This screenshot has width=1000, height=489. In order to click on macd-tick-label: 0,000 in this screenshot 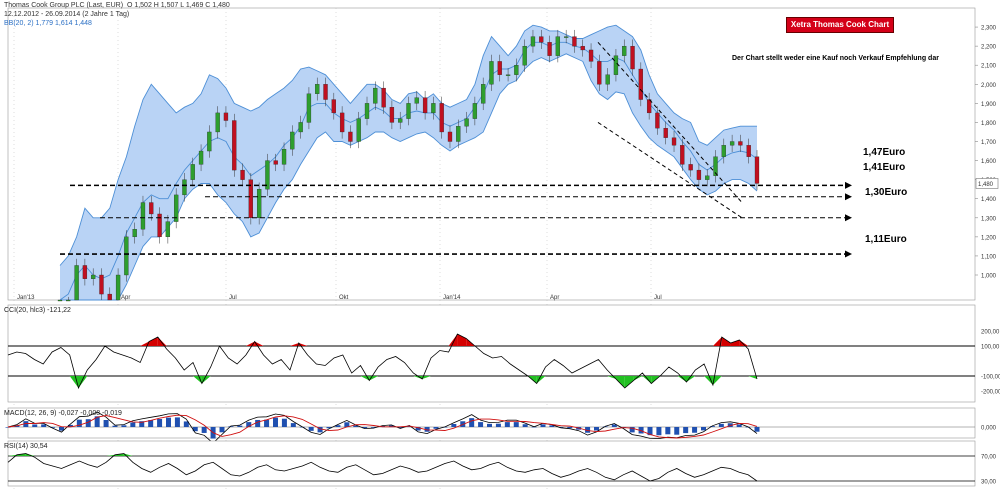, I will do `click(989, 429)`.